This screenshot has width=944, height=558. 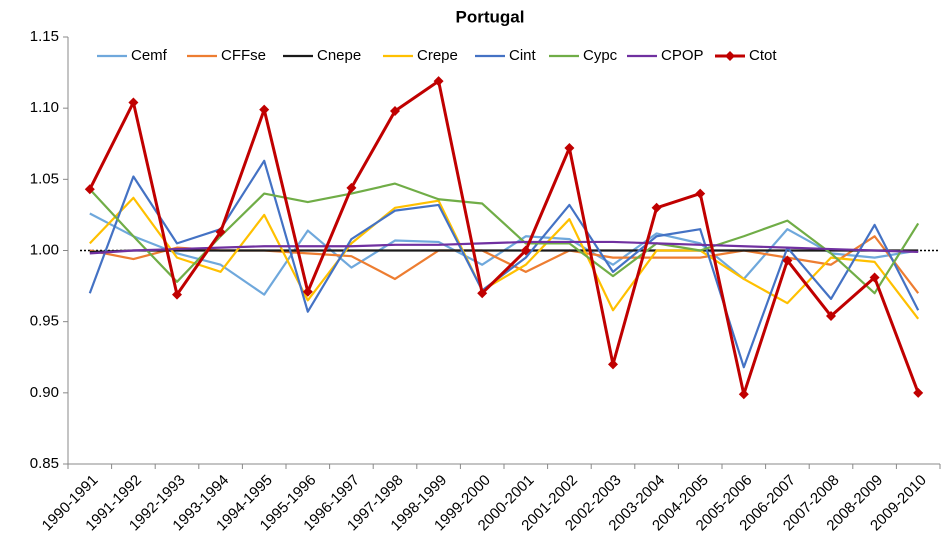 What do you see at coordinates (746, 55) in the screenshot?
I see `legend-item: Ctot` at bounding box center [746, 55].